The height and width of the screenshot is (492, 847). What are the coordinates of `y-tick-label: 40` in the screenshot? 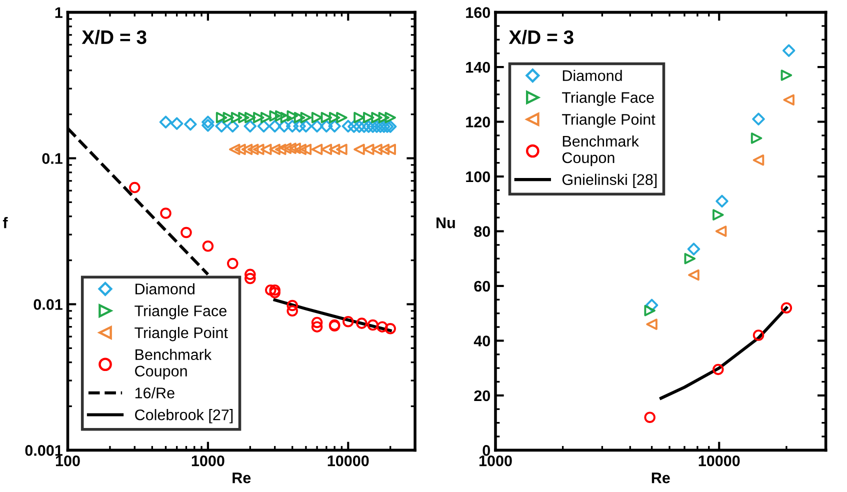 It's located at (482, 341).